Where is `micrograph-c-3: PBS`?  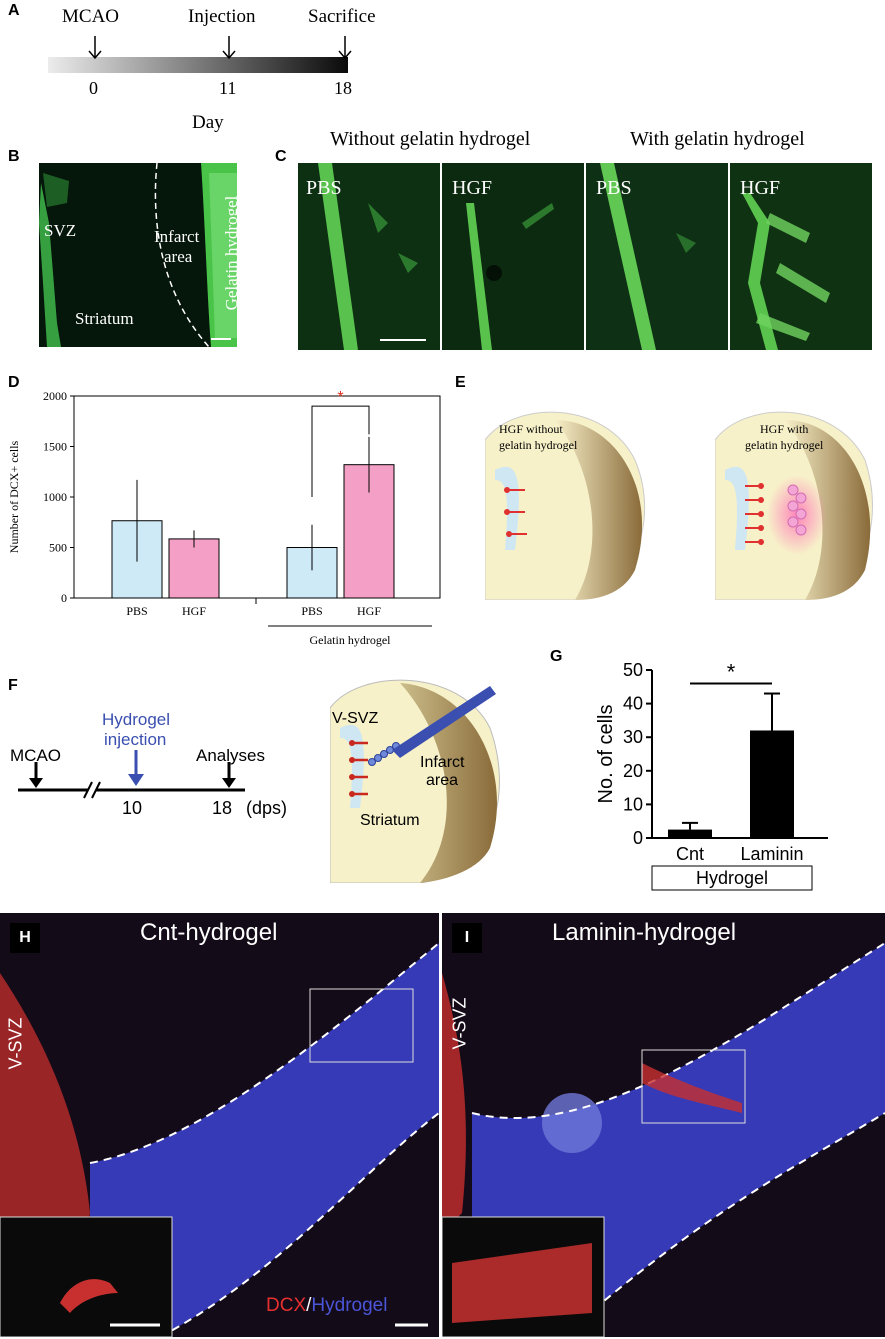 micrograph-c-3: PBS is located at coordinates (657, 256).